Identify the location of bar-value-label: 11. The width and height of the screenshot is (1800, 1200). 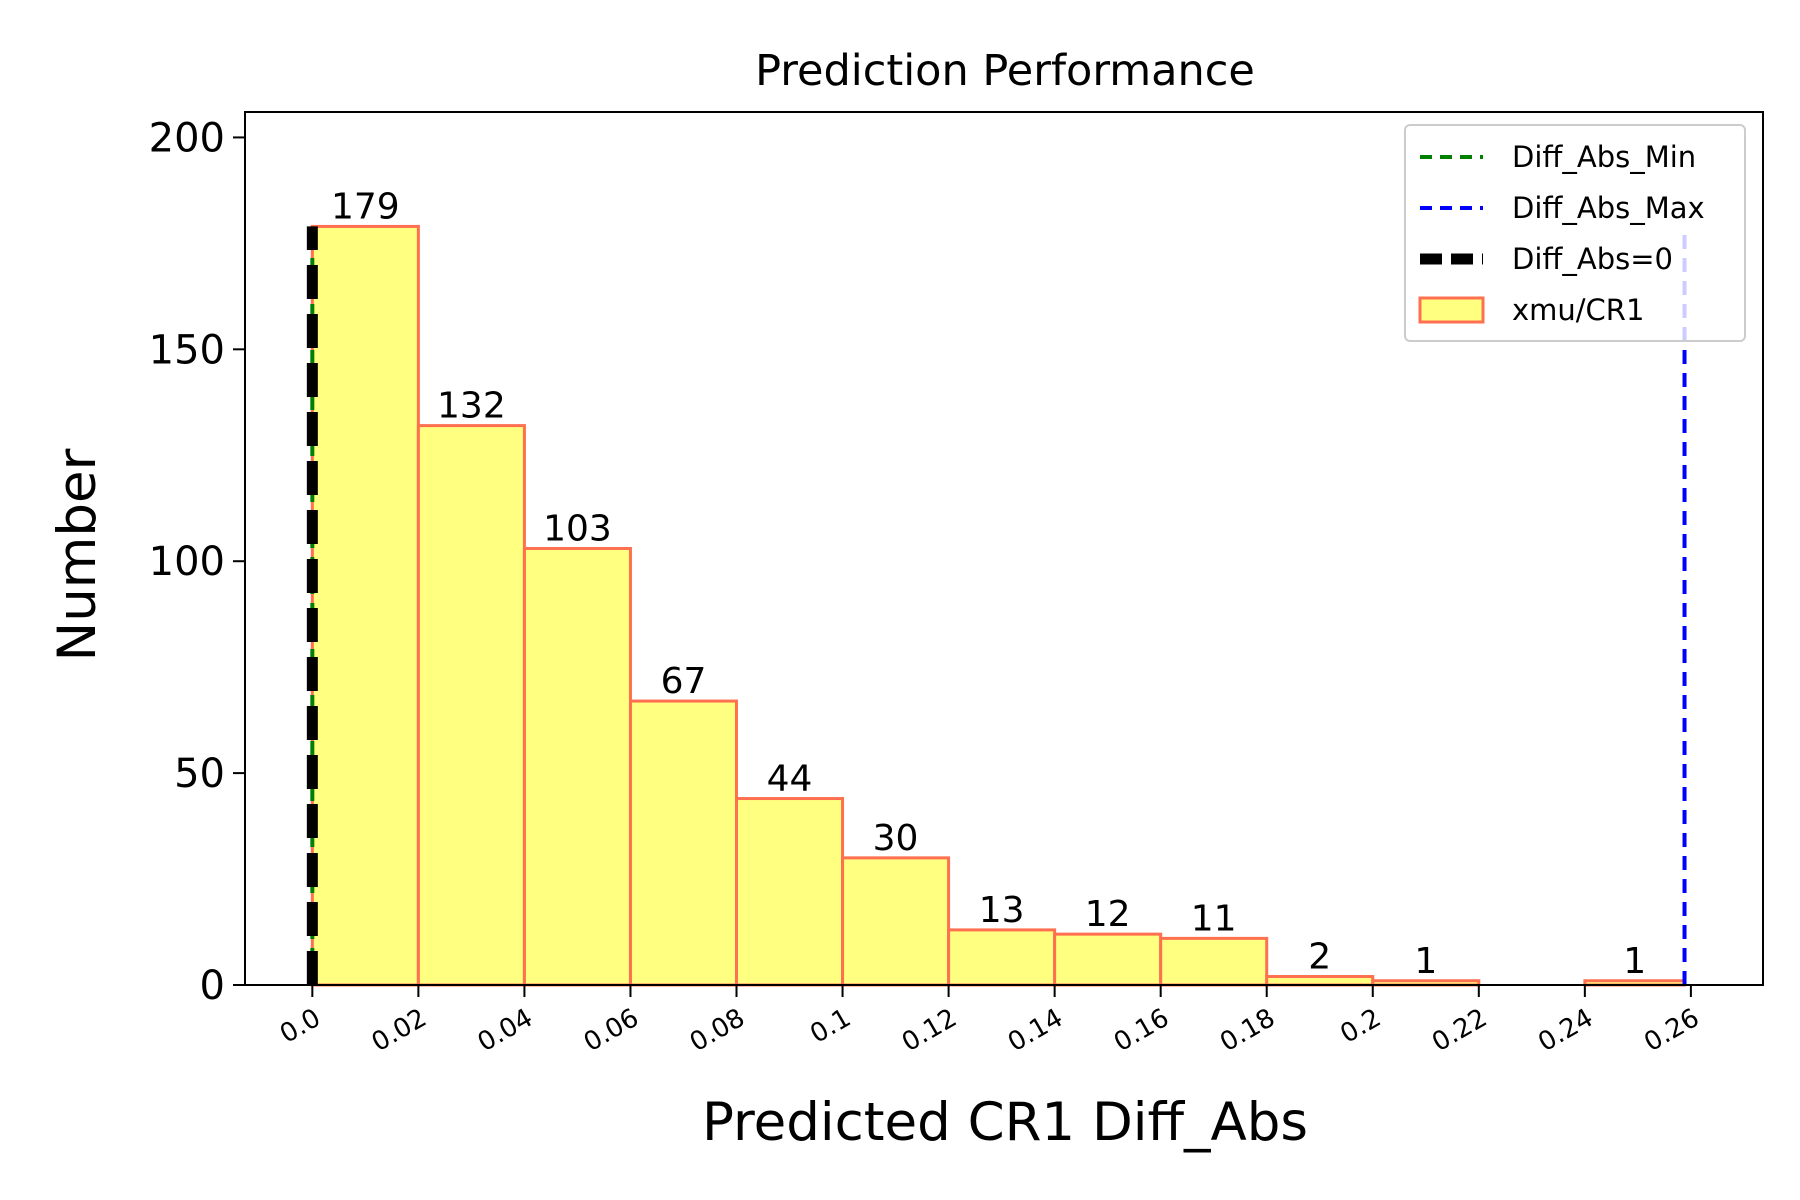
(1214, 918).